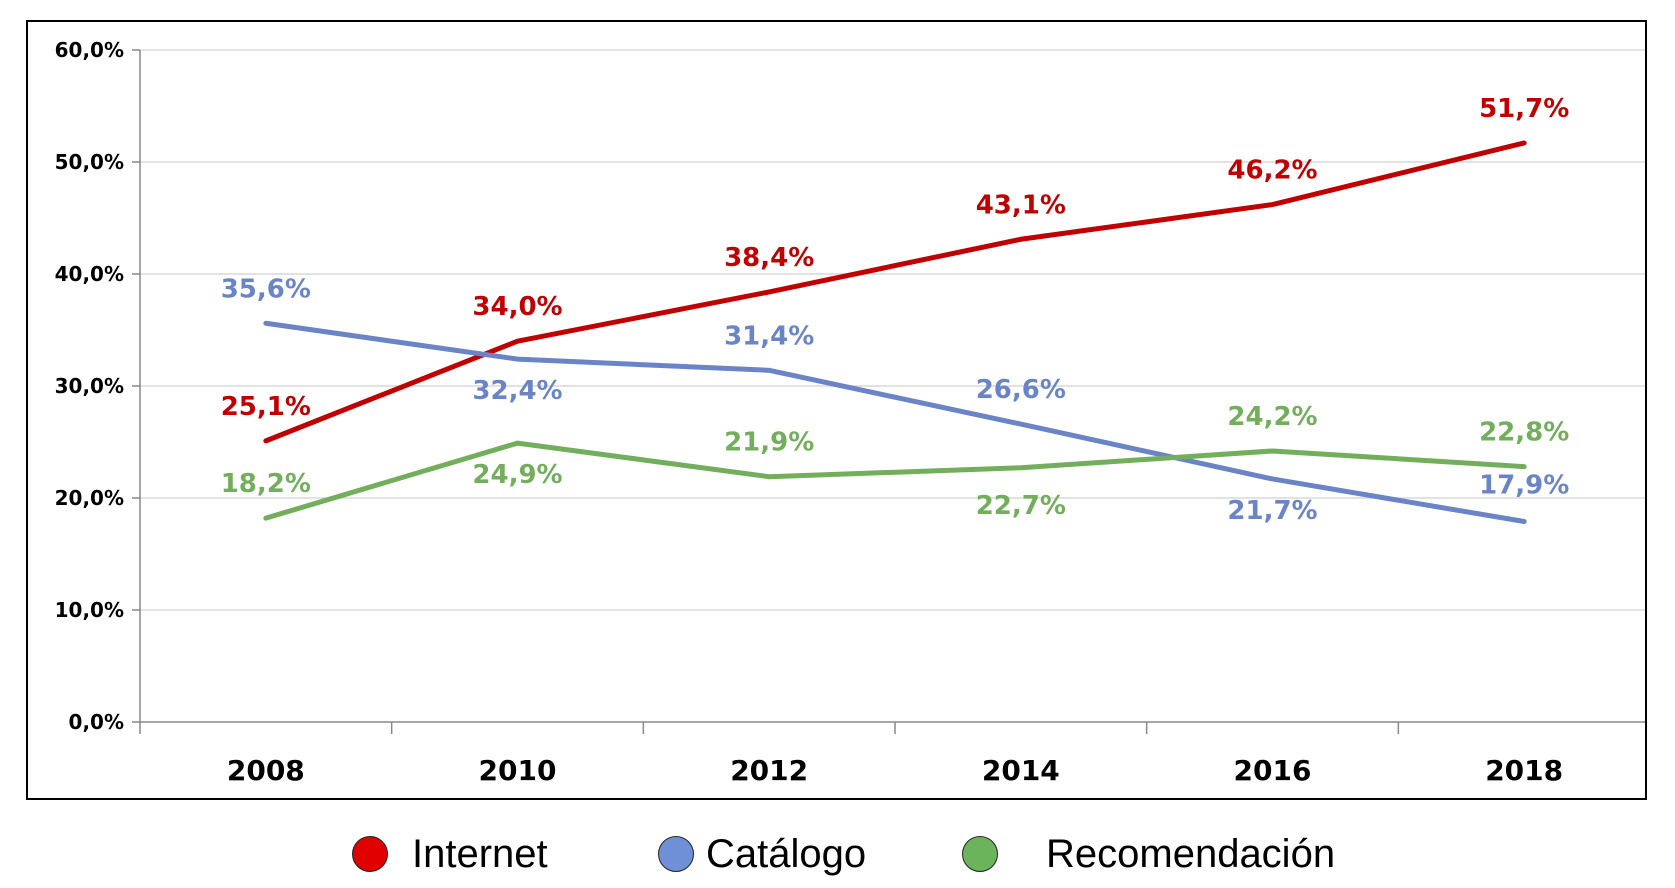 This screenshot has height=888, width=1675. What do you see at coordinates (266, 770) in the screenshot?
I see `x-tick-label: 2008` at bounding box center [266, 770].